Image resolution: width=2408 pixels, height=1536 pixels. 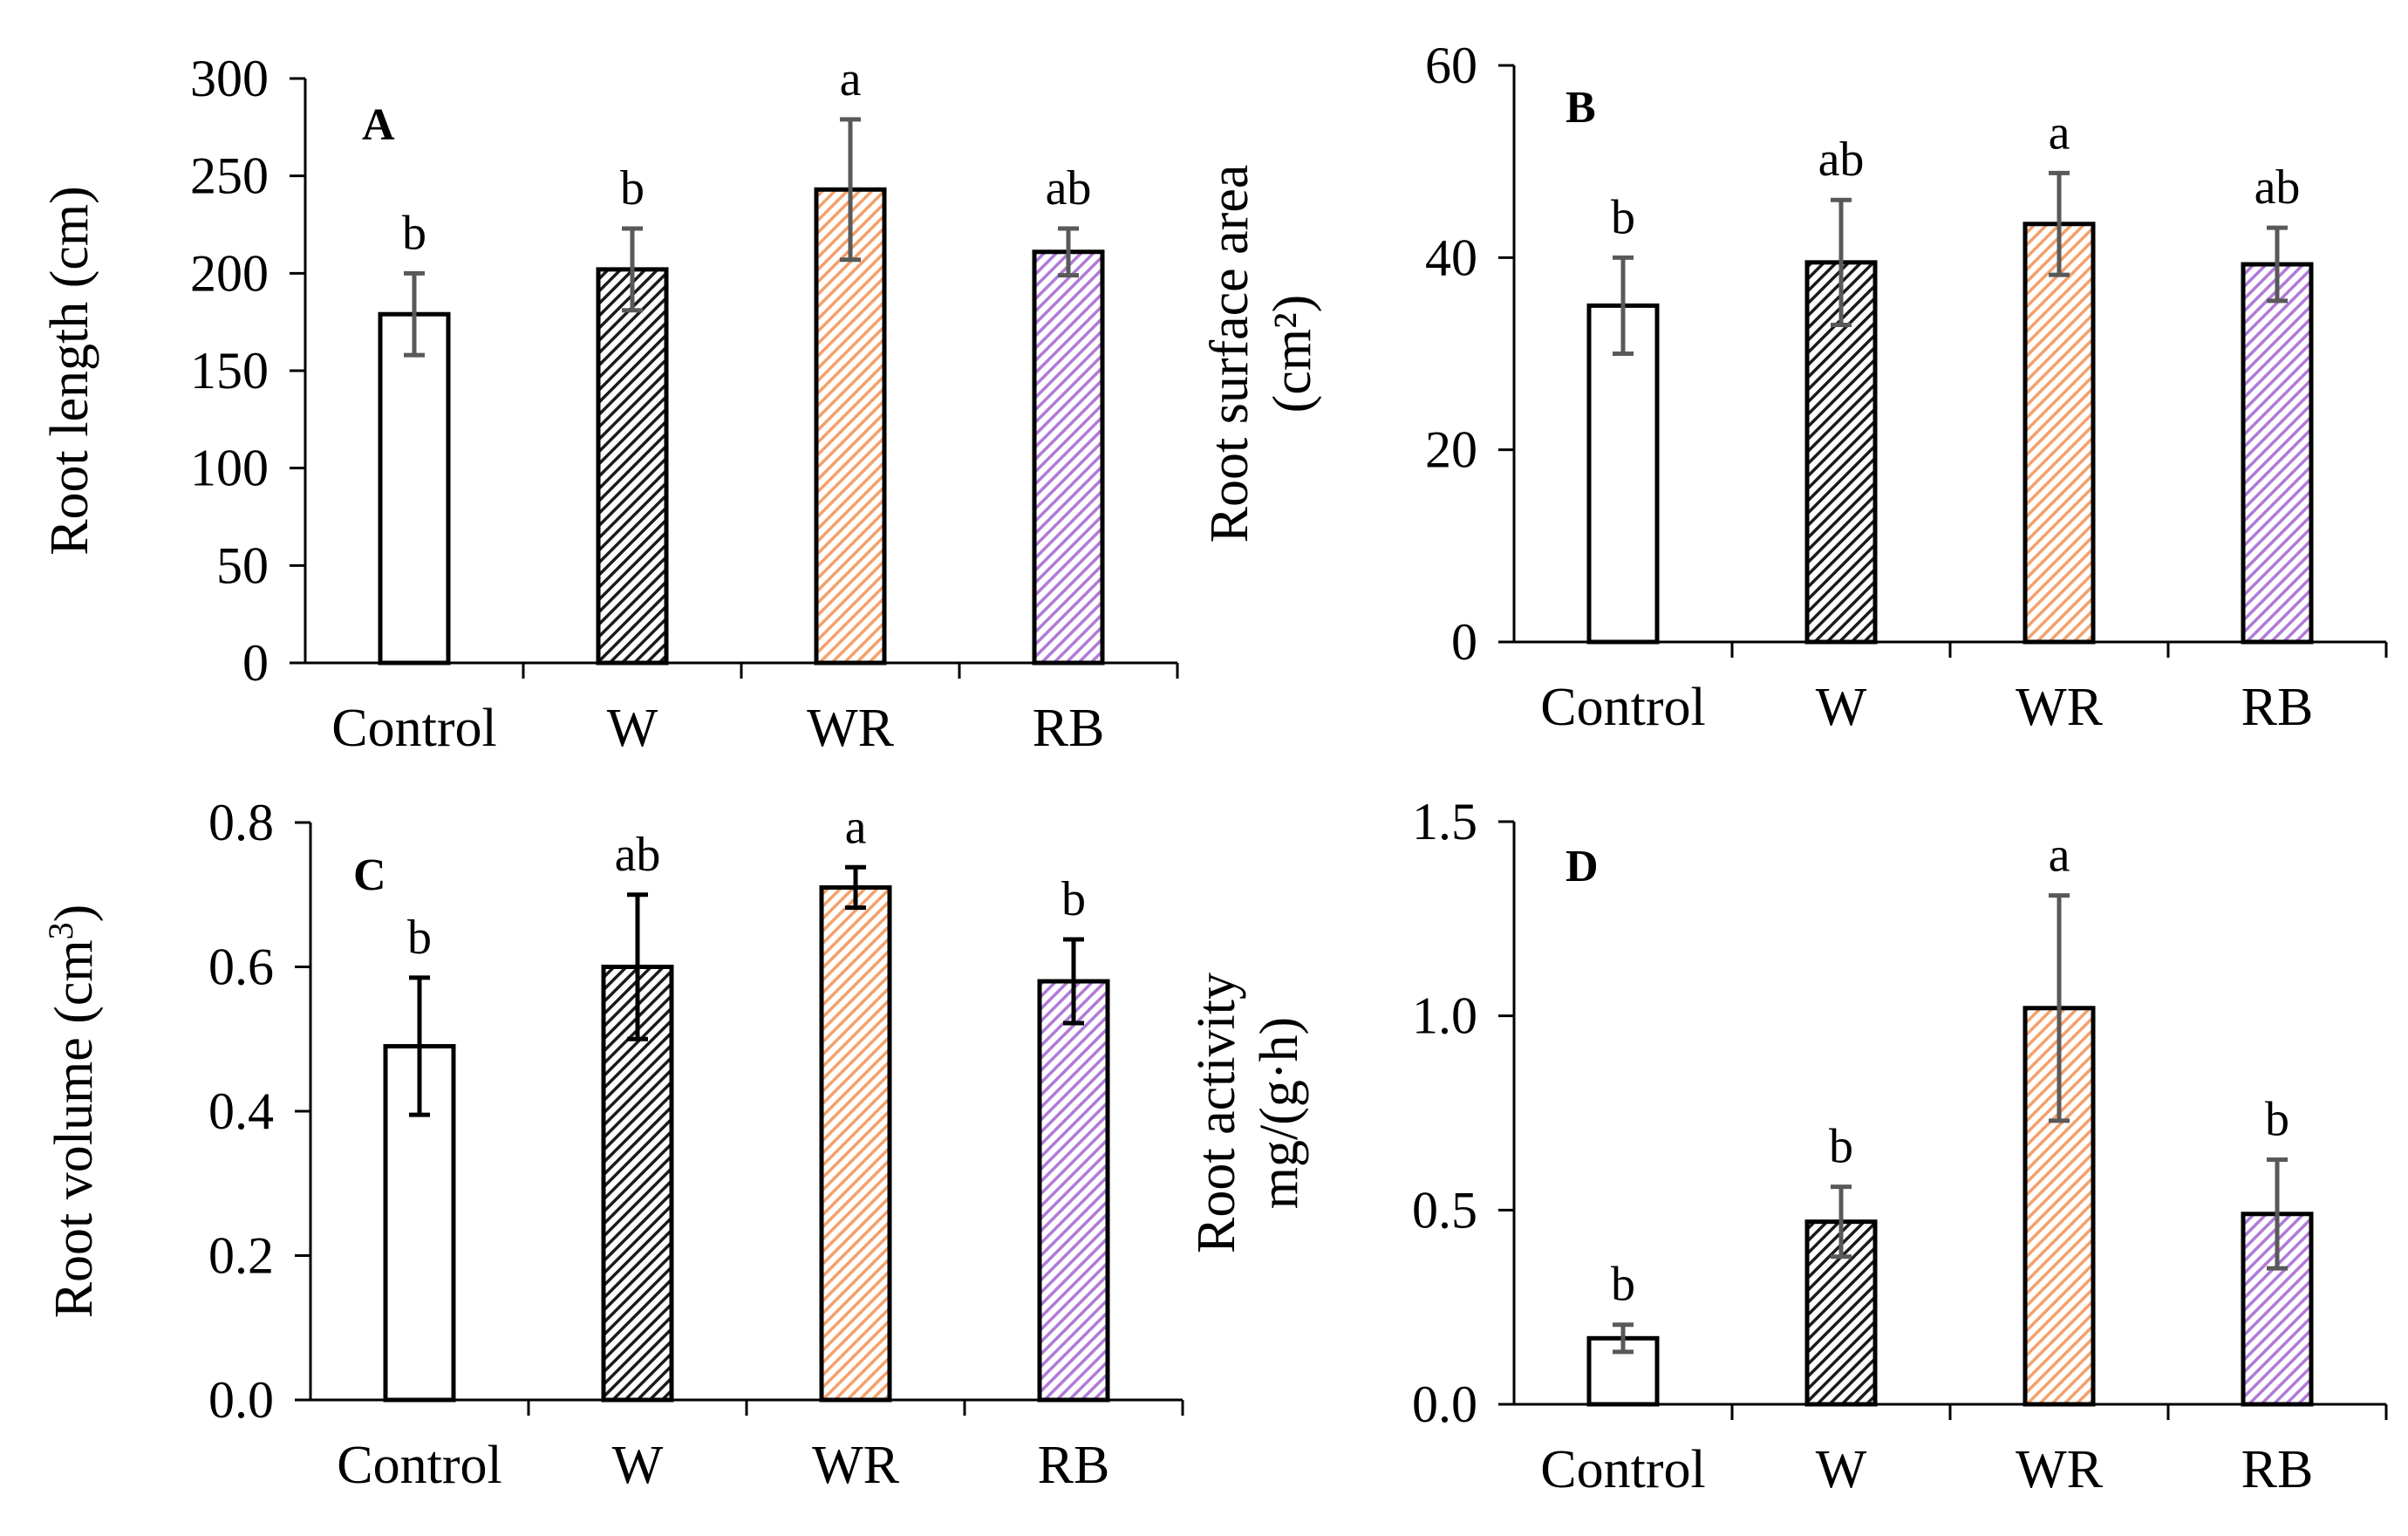 I want to click on y-axis-title-line2: (cm²), so click(x=1292, y=354).